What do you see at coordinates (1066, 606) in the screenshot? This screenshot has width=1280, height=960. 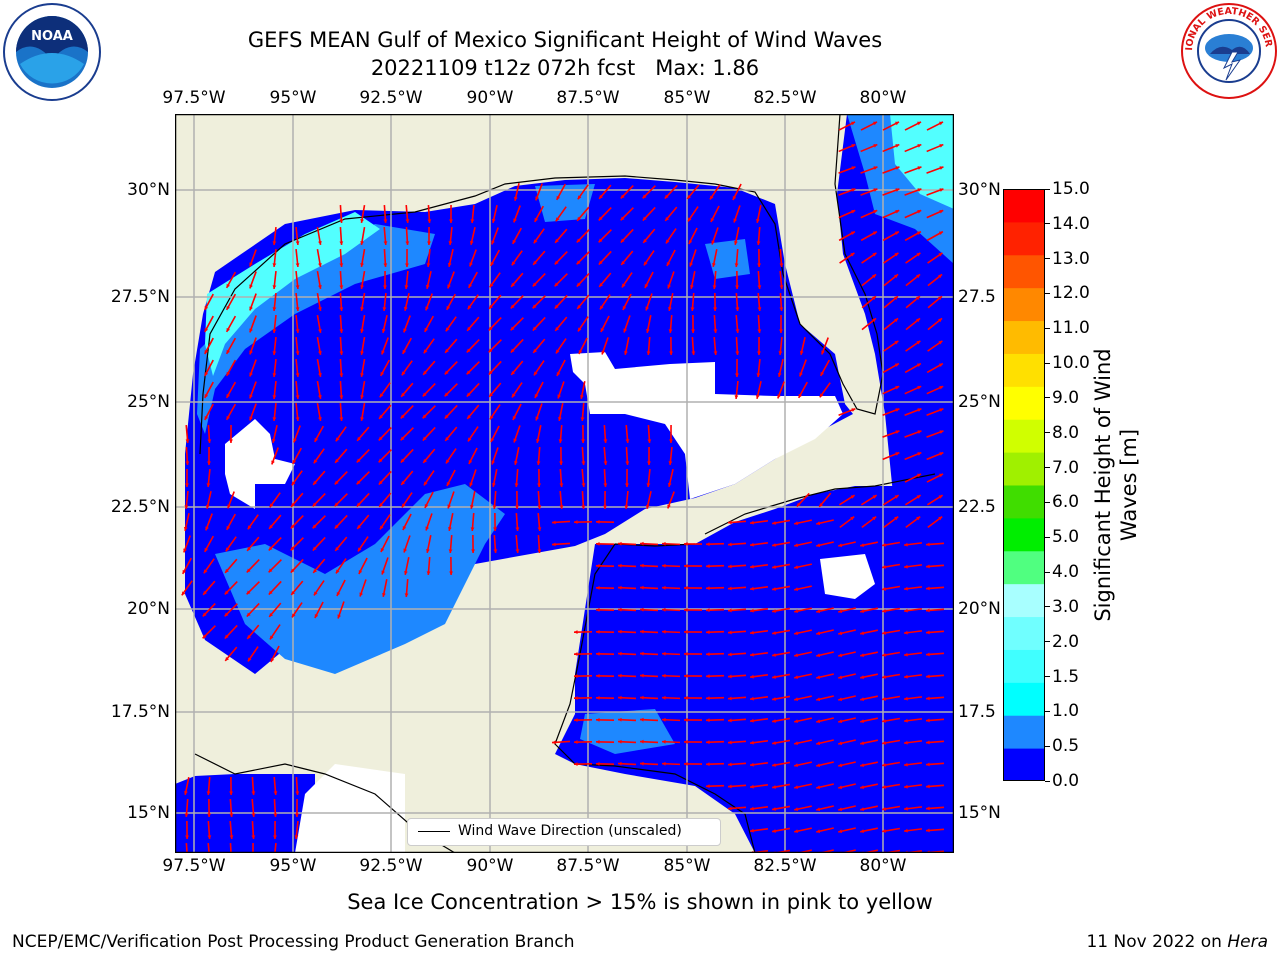 I see `colorbar-tick-label: 3.0` at bounding box center [1066, 606].